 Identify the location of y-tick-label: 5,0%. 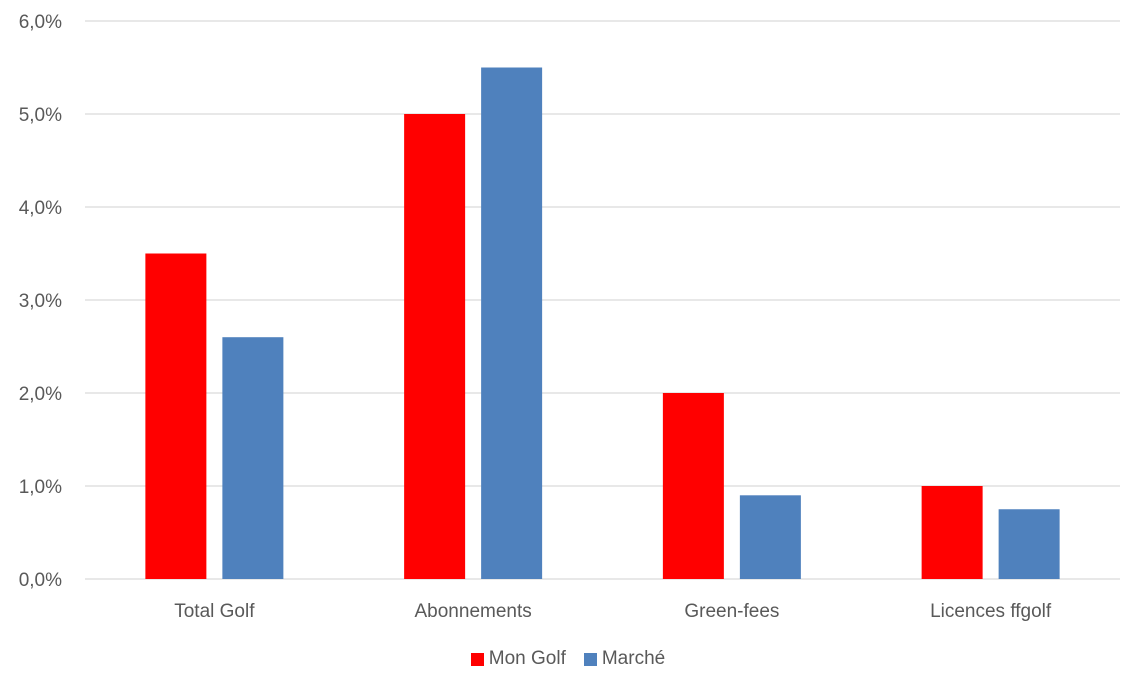
(40, 115).